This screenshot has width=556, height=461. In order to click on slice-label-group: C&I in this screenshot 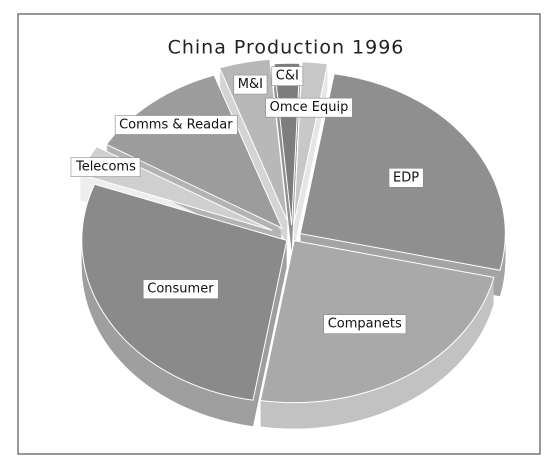, I will do `click(287, 76)`.